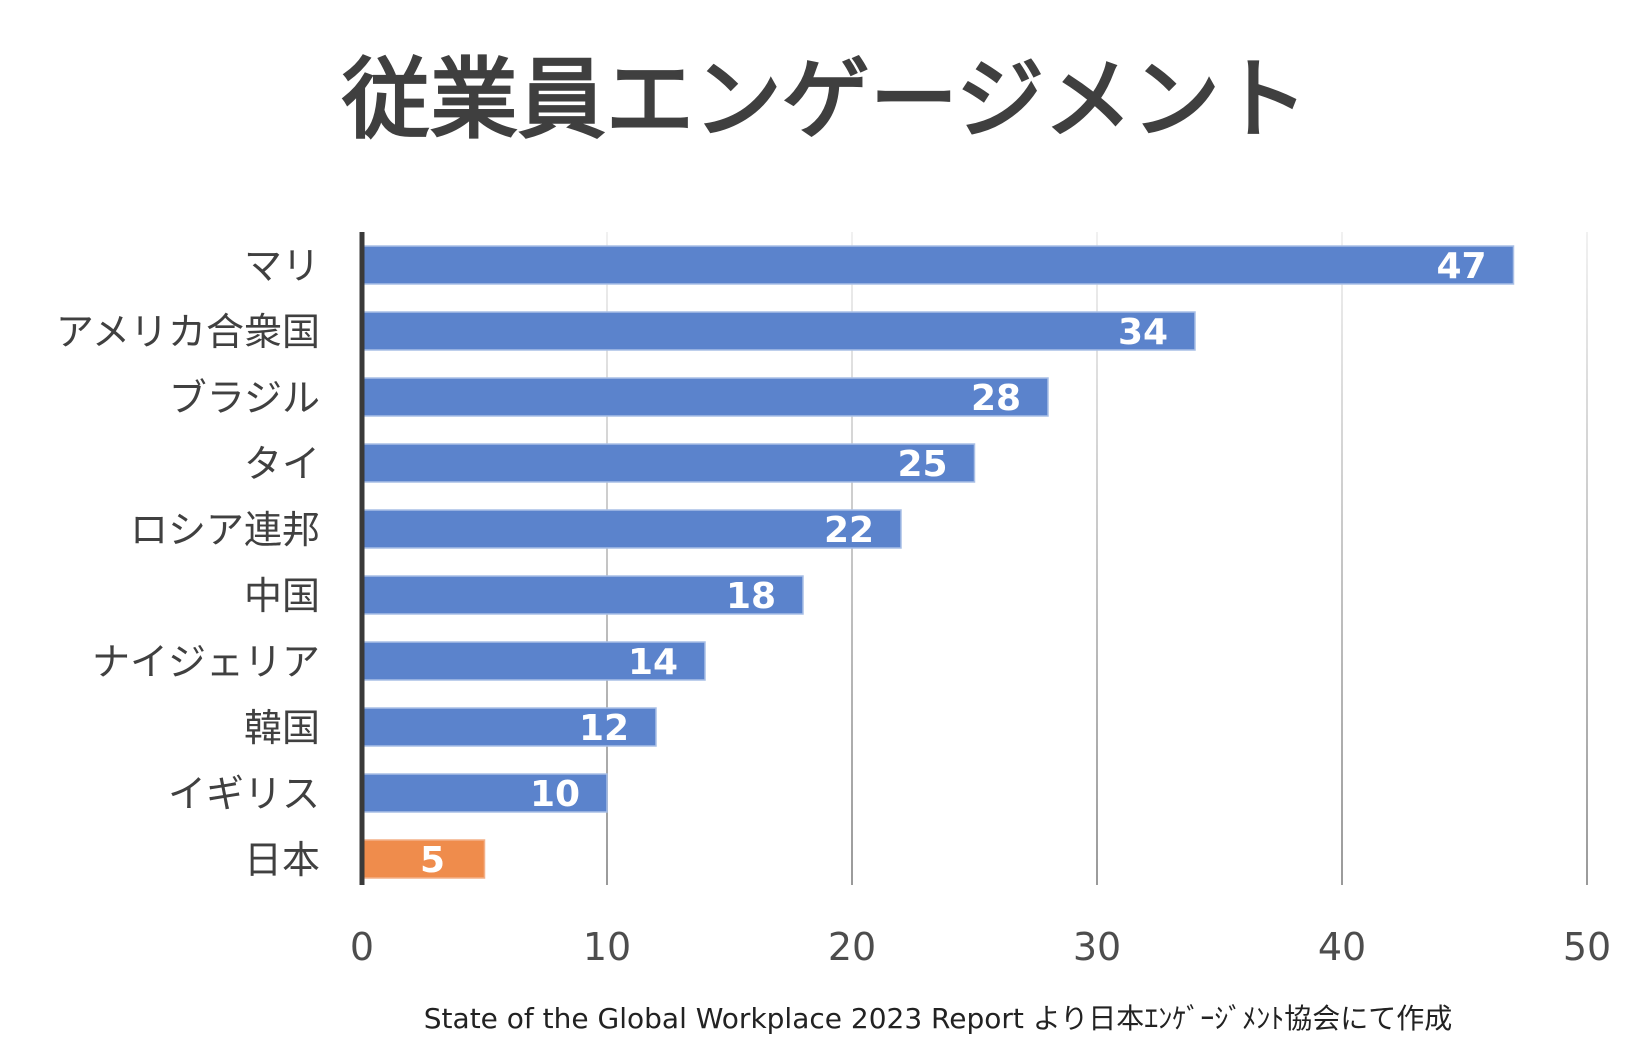 The height and width of the screenshot is (1054, 1650). What do you see at coordinates (922, 464) in the screenshot?
I see `data-label: 25` at bounding box center [922, 464].